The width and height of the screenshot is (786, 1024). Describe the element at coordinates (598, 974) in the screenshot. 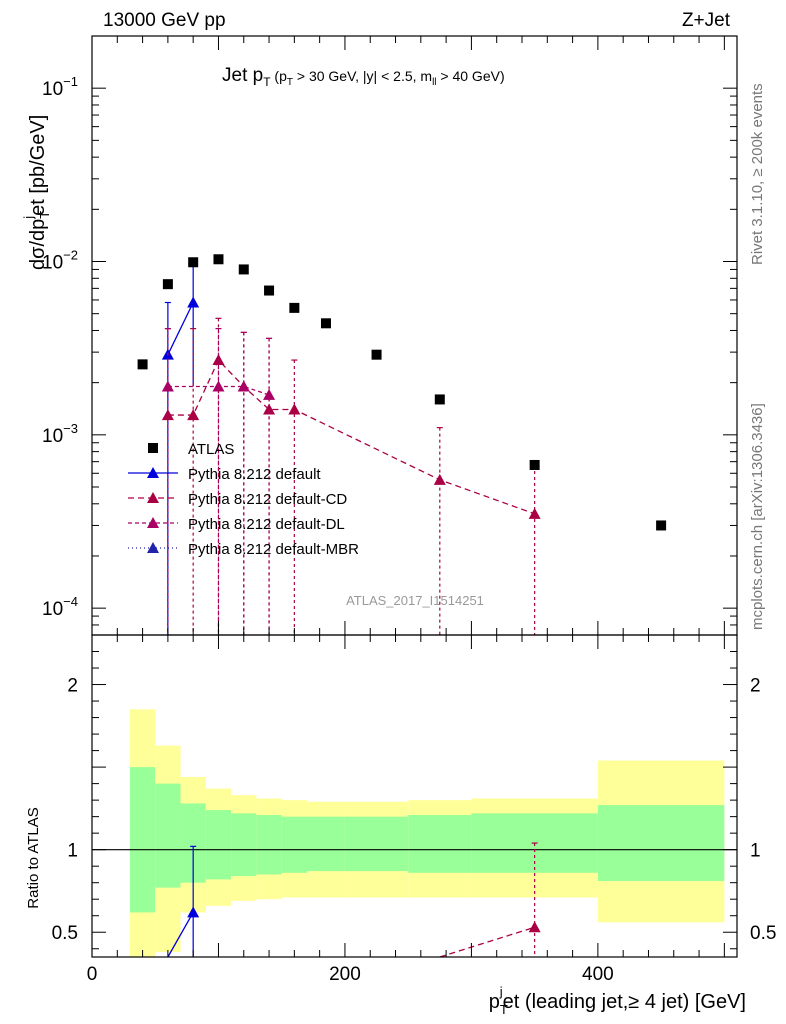

I see `x-tick-label: 400` at that location.